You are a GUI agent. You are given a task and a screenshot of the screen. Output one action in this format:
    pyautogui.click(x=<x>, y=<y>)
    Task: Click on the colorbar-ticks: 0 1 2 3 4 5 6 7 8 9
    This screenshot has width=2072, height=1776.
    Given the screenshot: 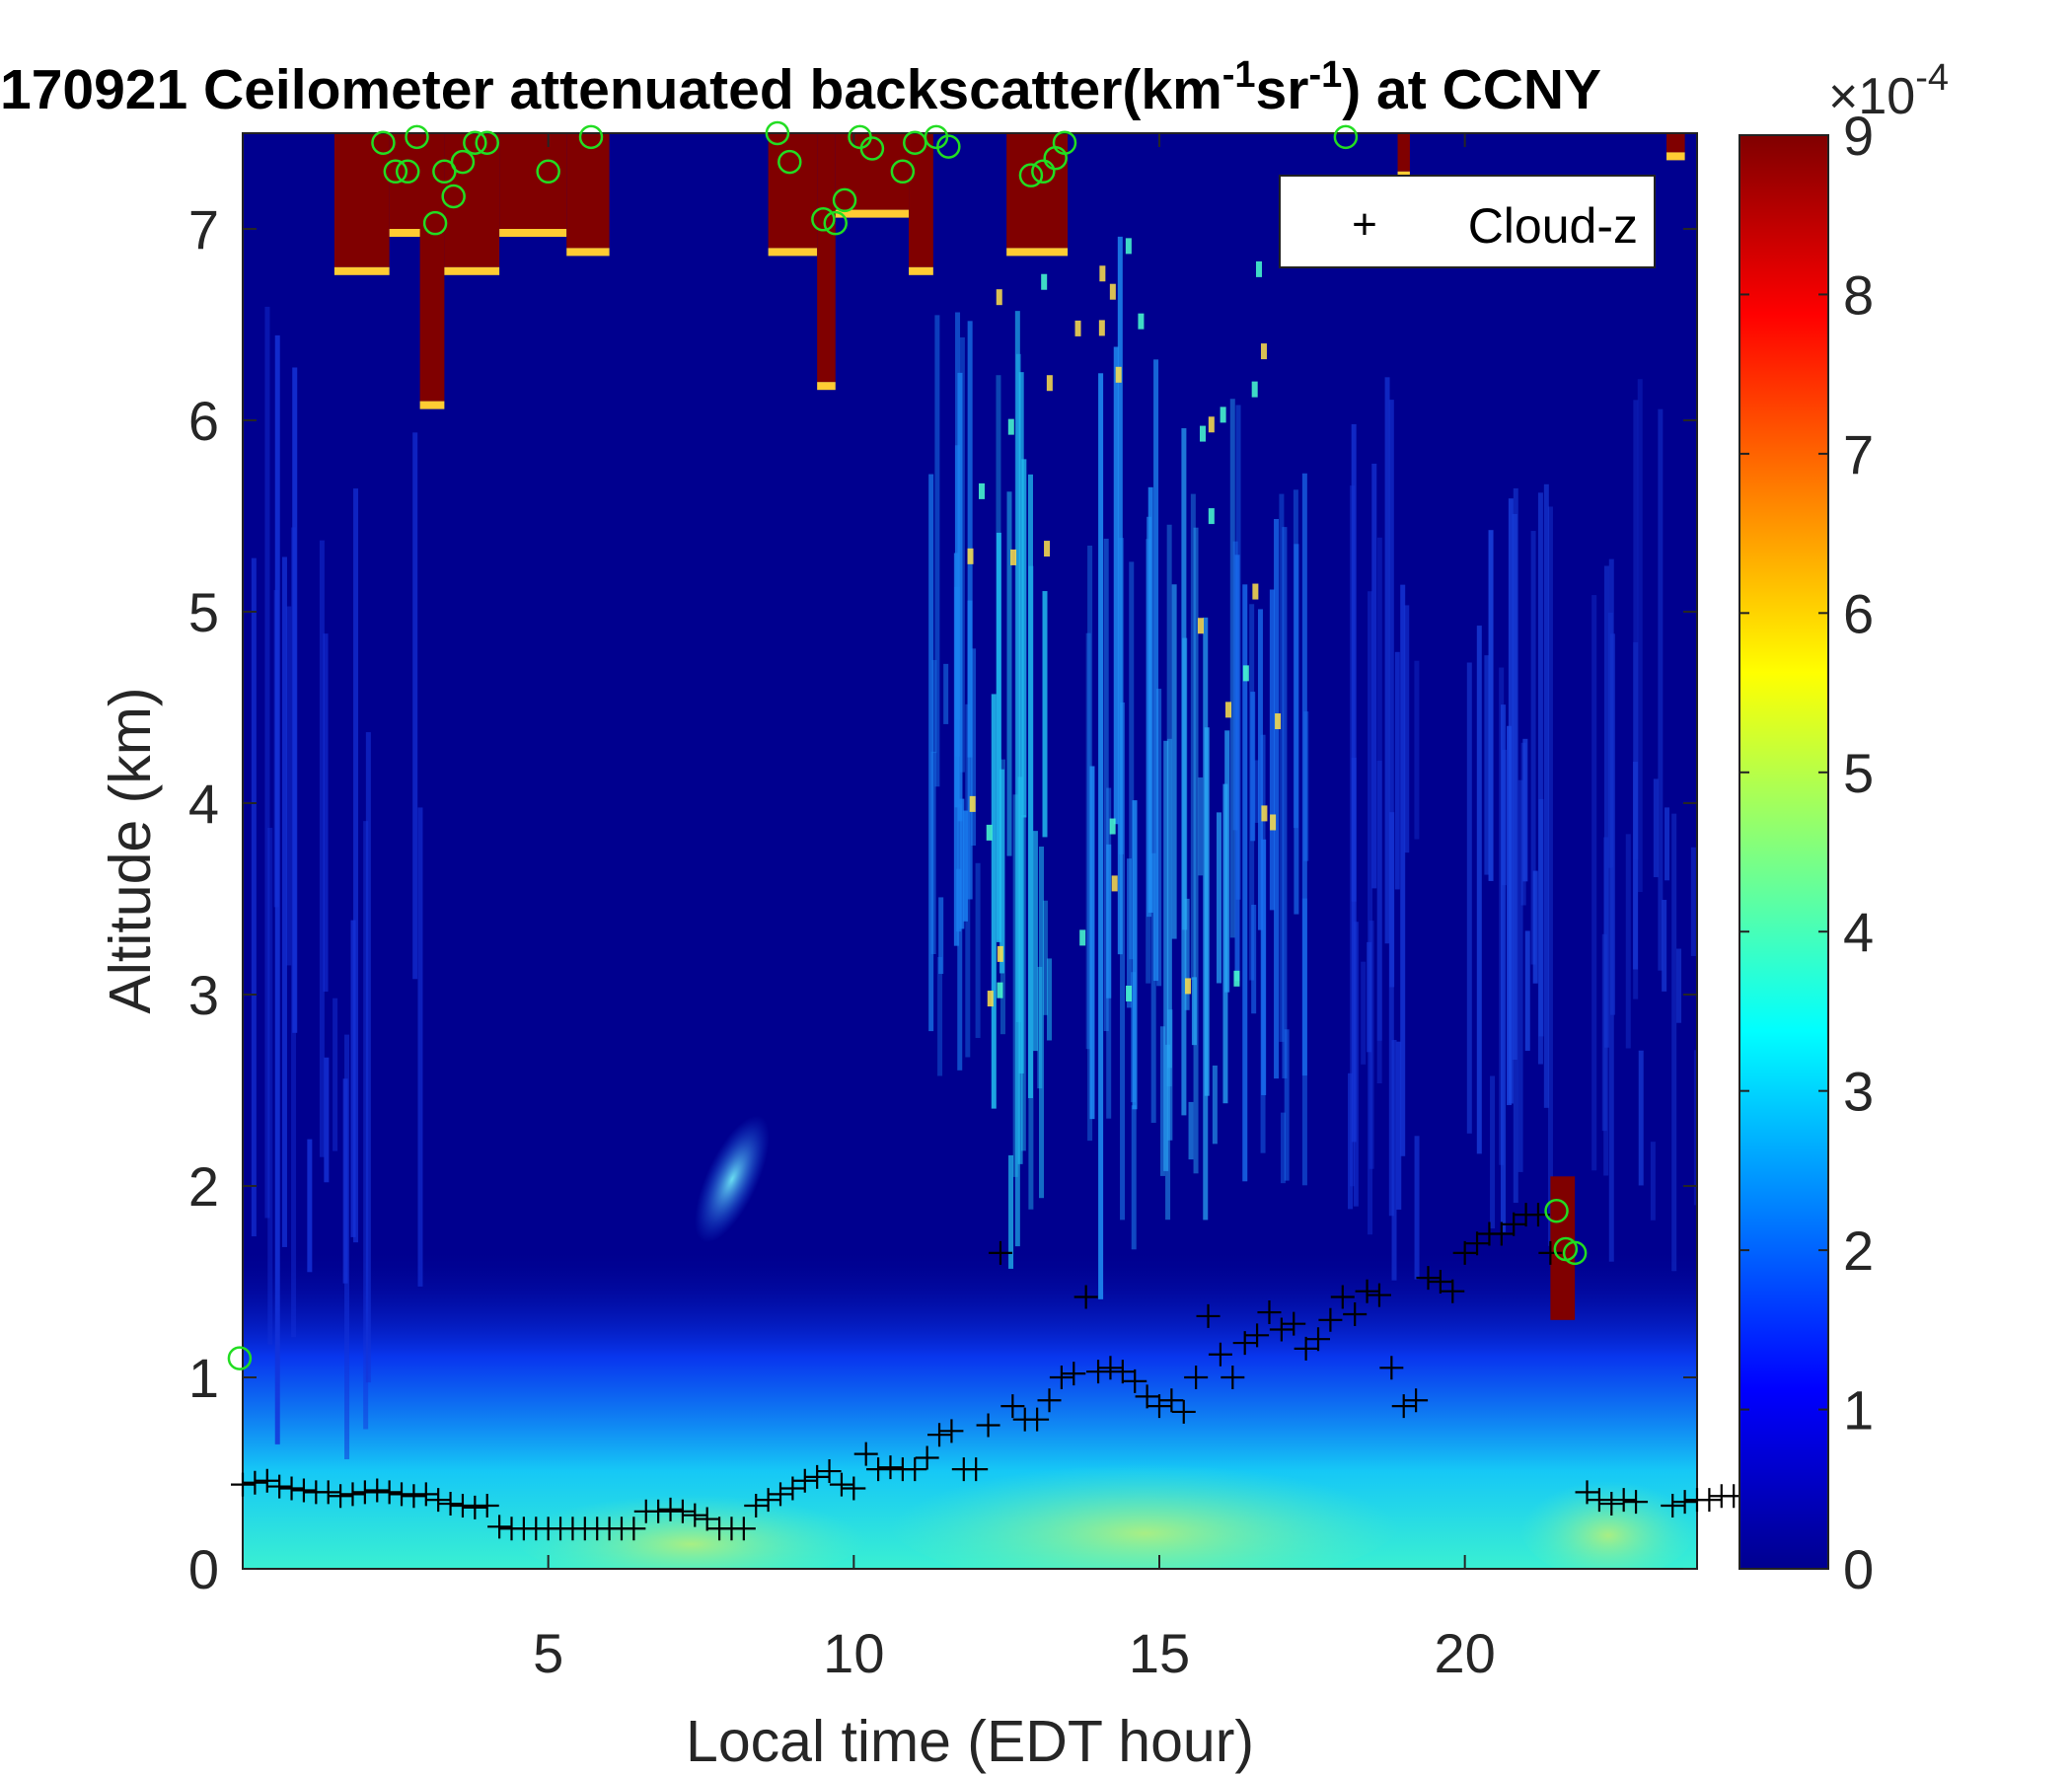 What is the action you would take?
    pyautogui.click(x=1807, y=853)
    